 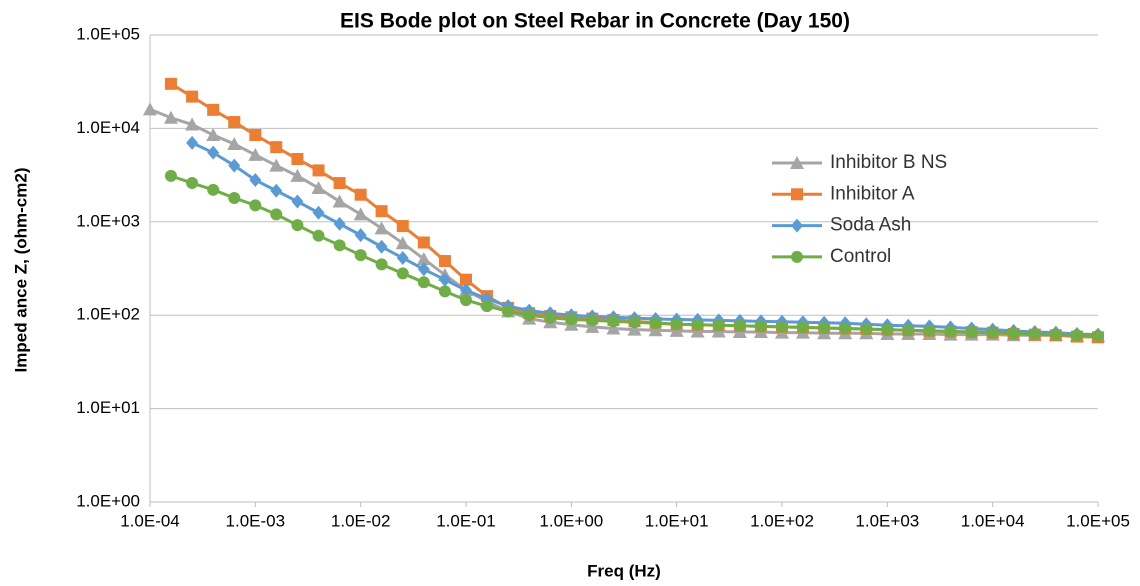 I want to click on y-axis-title: Imped ance Z, (ohm-cm2), so click(x=20, y=270).